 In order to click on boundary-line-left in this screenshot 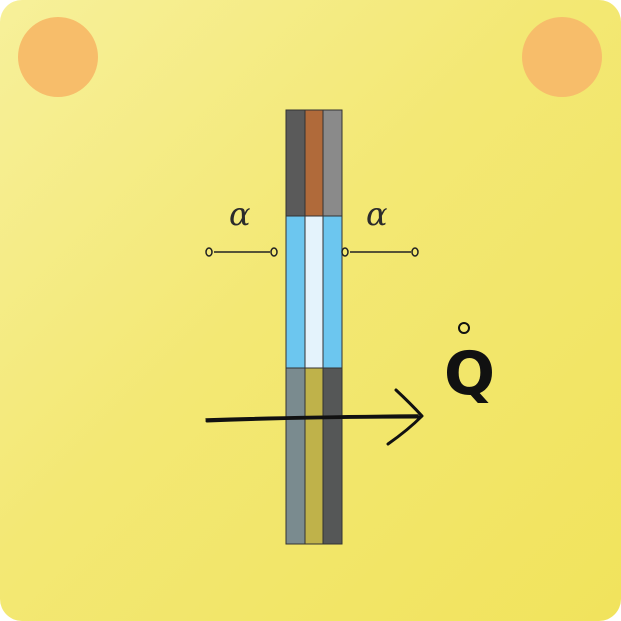, I will do `click(241, 252)`.